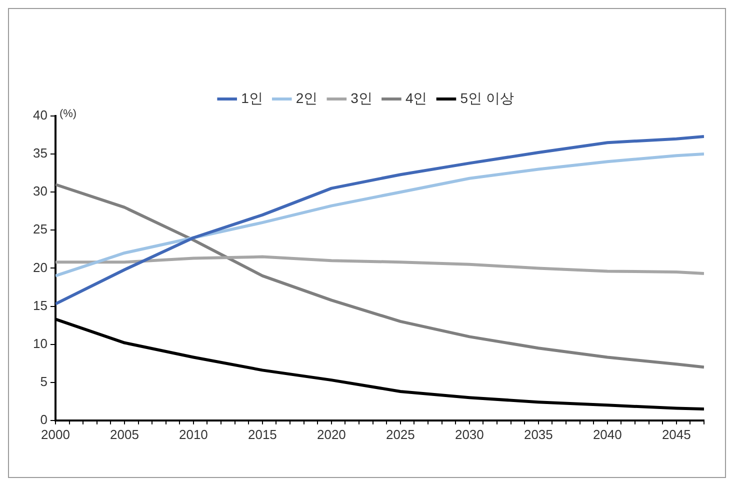  I want to click on x-tick-label: 2040, so click(607, 434).